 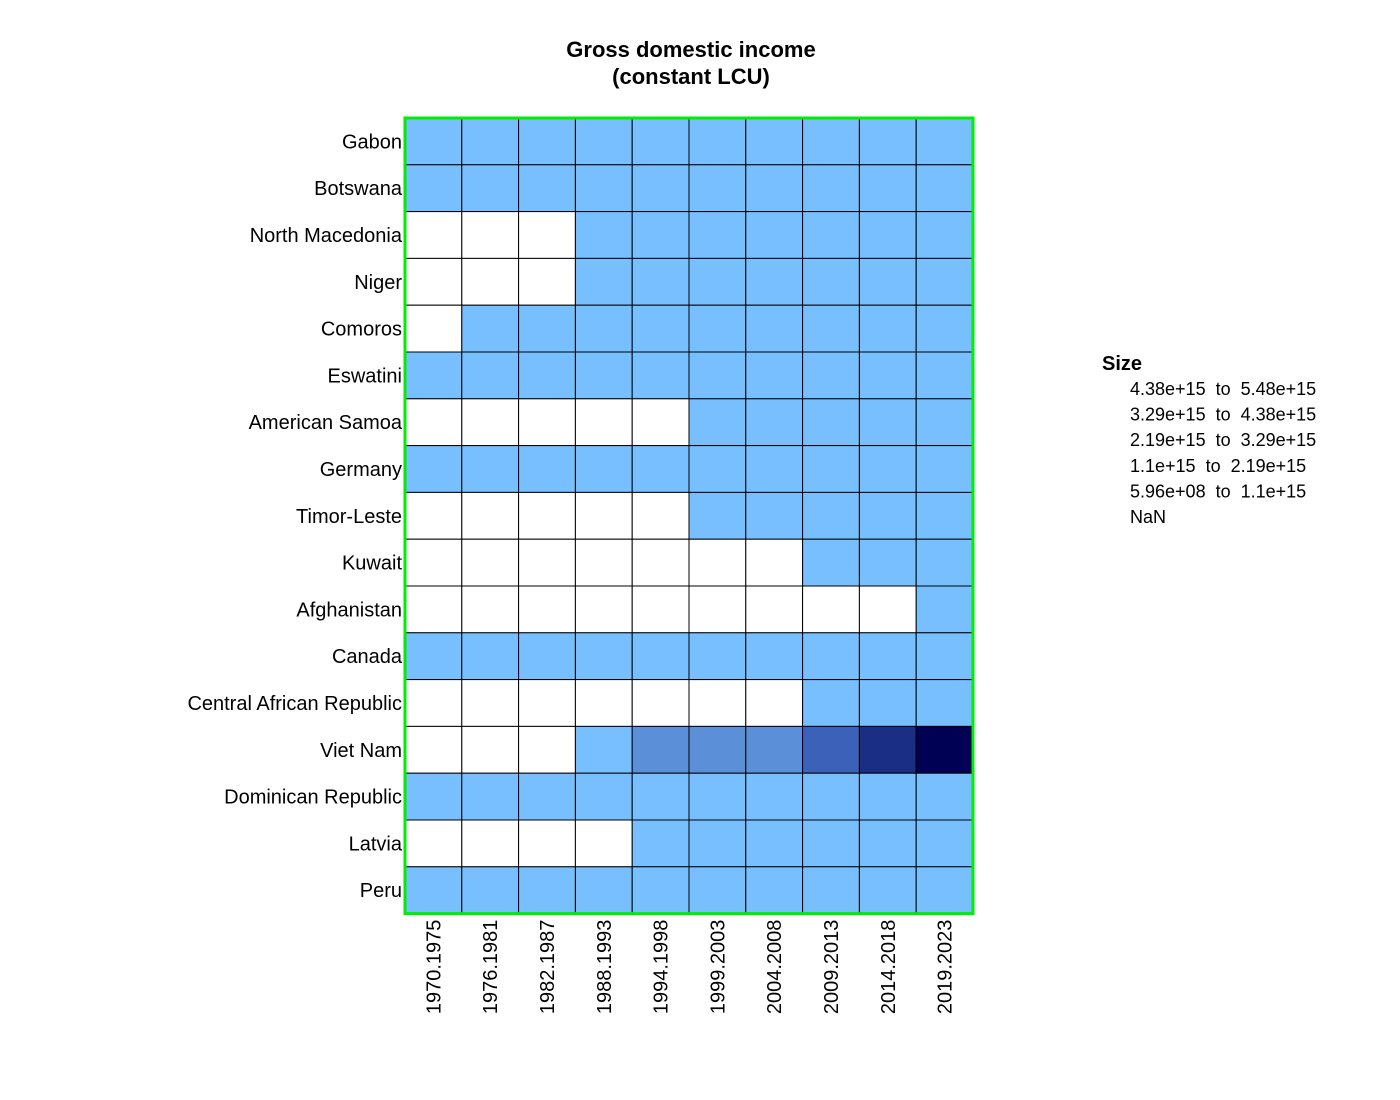 What do you see at coordinates (434, 967) in the screenshot?
I see `x-tick-label: 1970.1975` at bounding box center [434, 967].